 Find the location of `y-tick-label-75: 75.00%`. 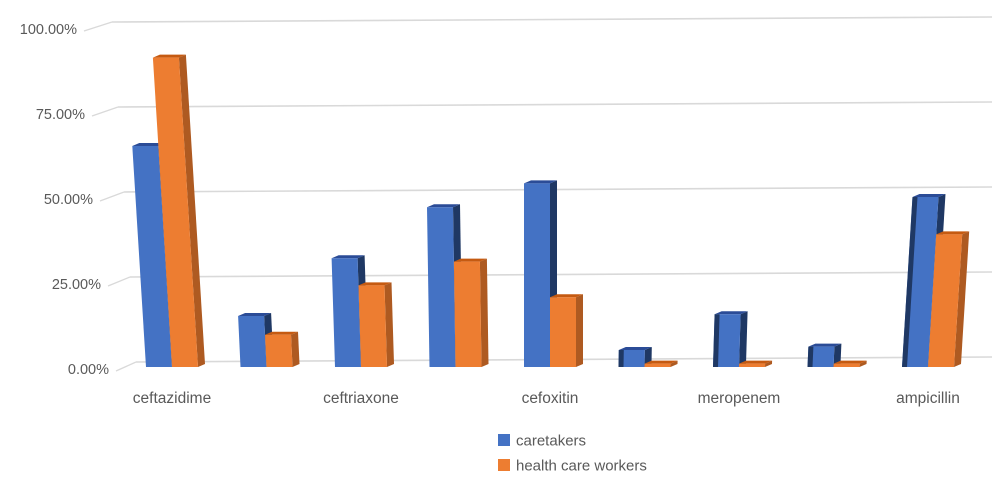

y-tick-label-75: 75.00% is located at coordinates (60, 115).